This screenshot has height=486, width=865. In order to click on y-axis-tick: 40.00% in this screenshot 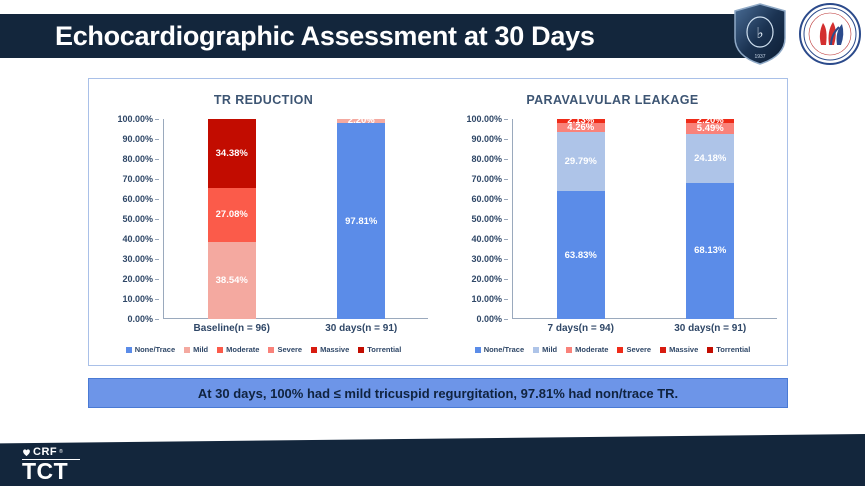, I will do `click(140, 239)`.